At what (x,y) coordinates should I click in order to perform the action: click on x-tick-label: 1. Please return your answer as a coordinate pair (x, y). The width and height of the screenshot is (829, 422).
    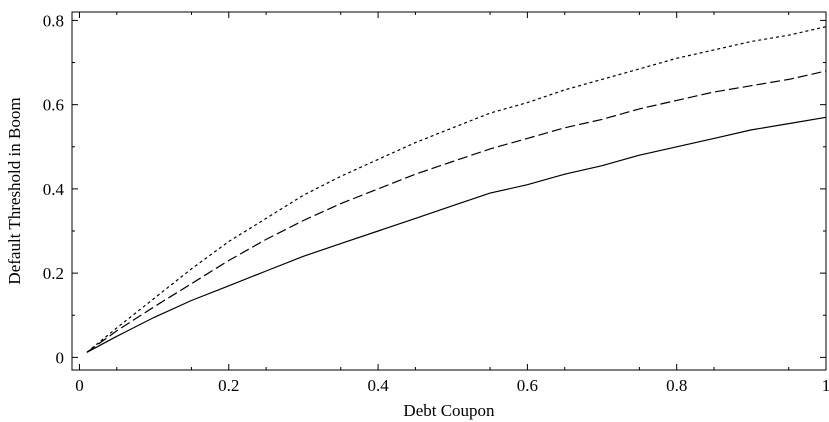
    Looking at the image, I should click on (825, 385).